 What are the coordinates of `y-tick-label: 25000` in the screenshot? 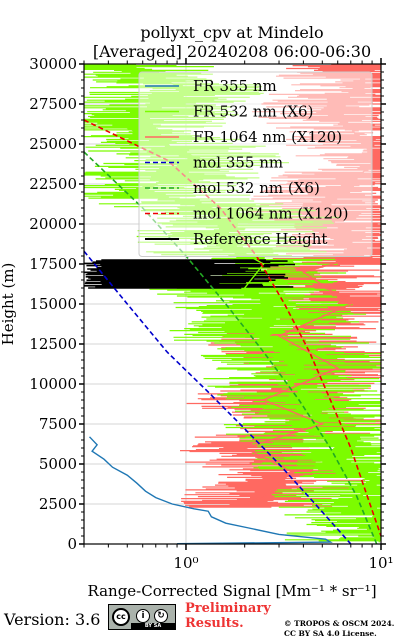 It's located at (53, 144).